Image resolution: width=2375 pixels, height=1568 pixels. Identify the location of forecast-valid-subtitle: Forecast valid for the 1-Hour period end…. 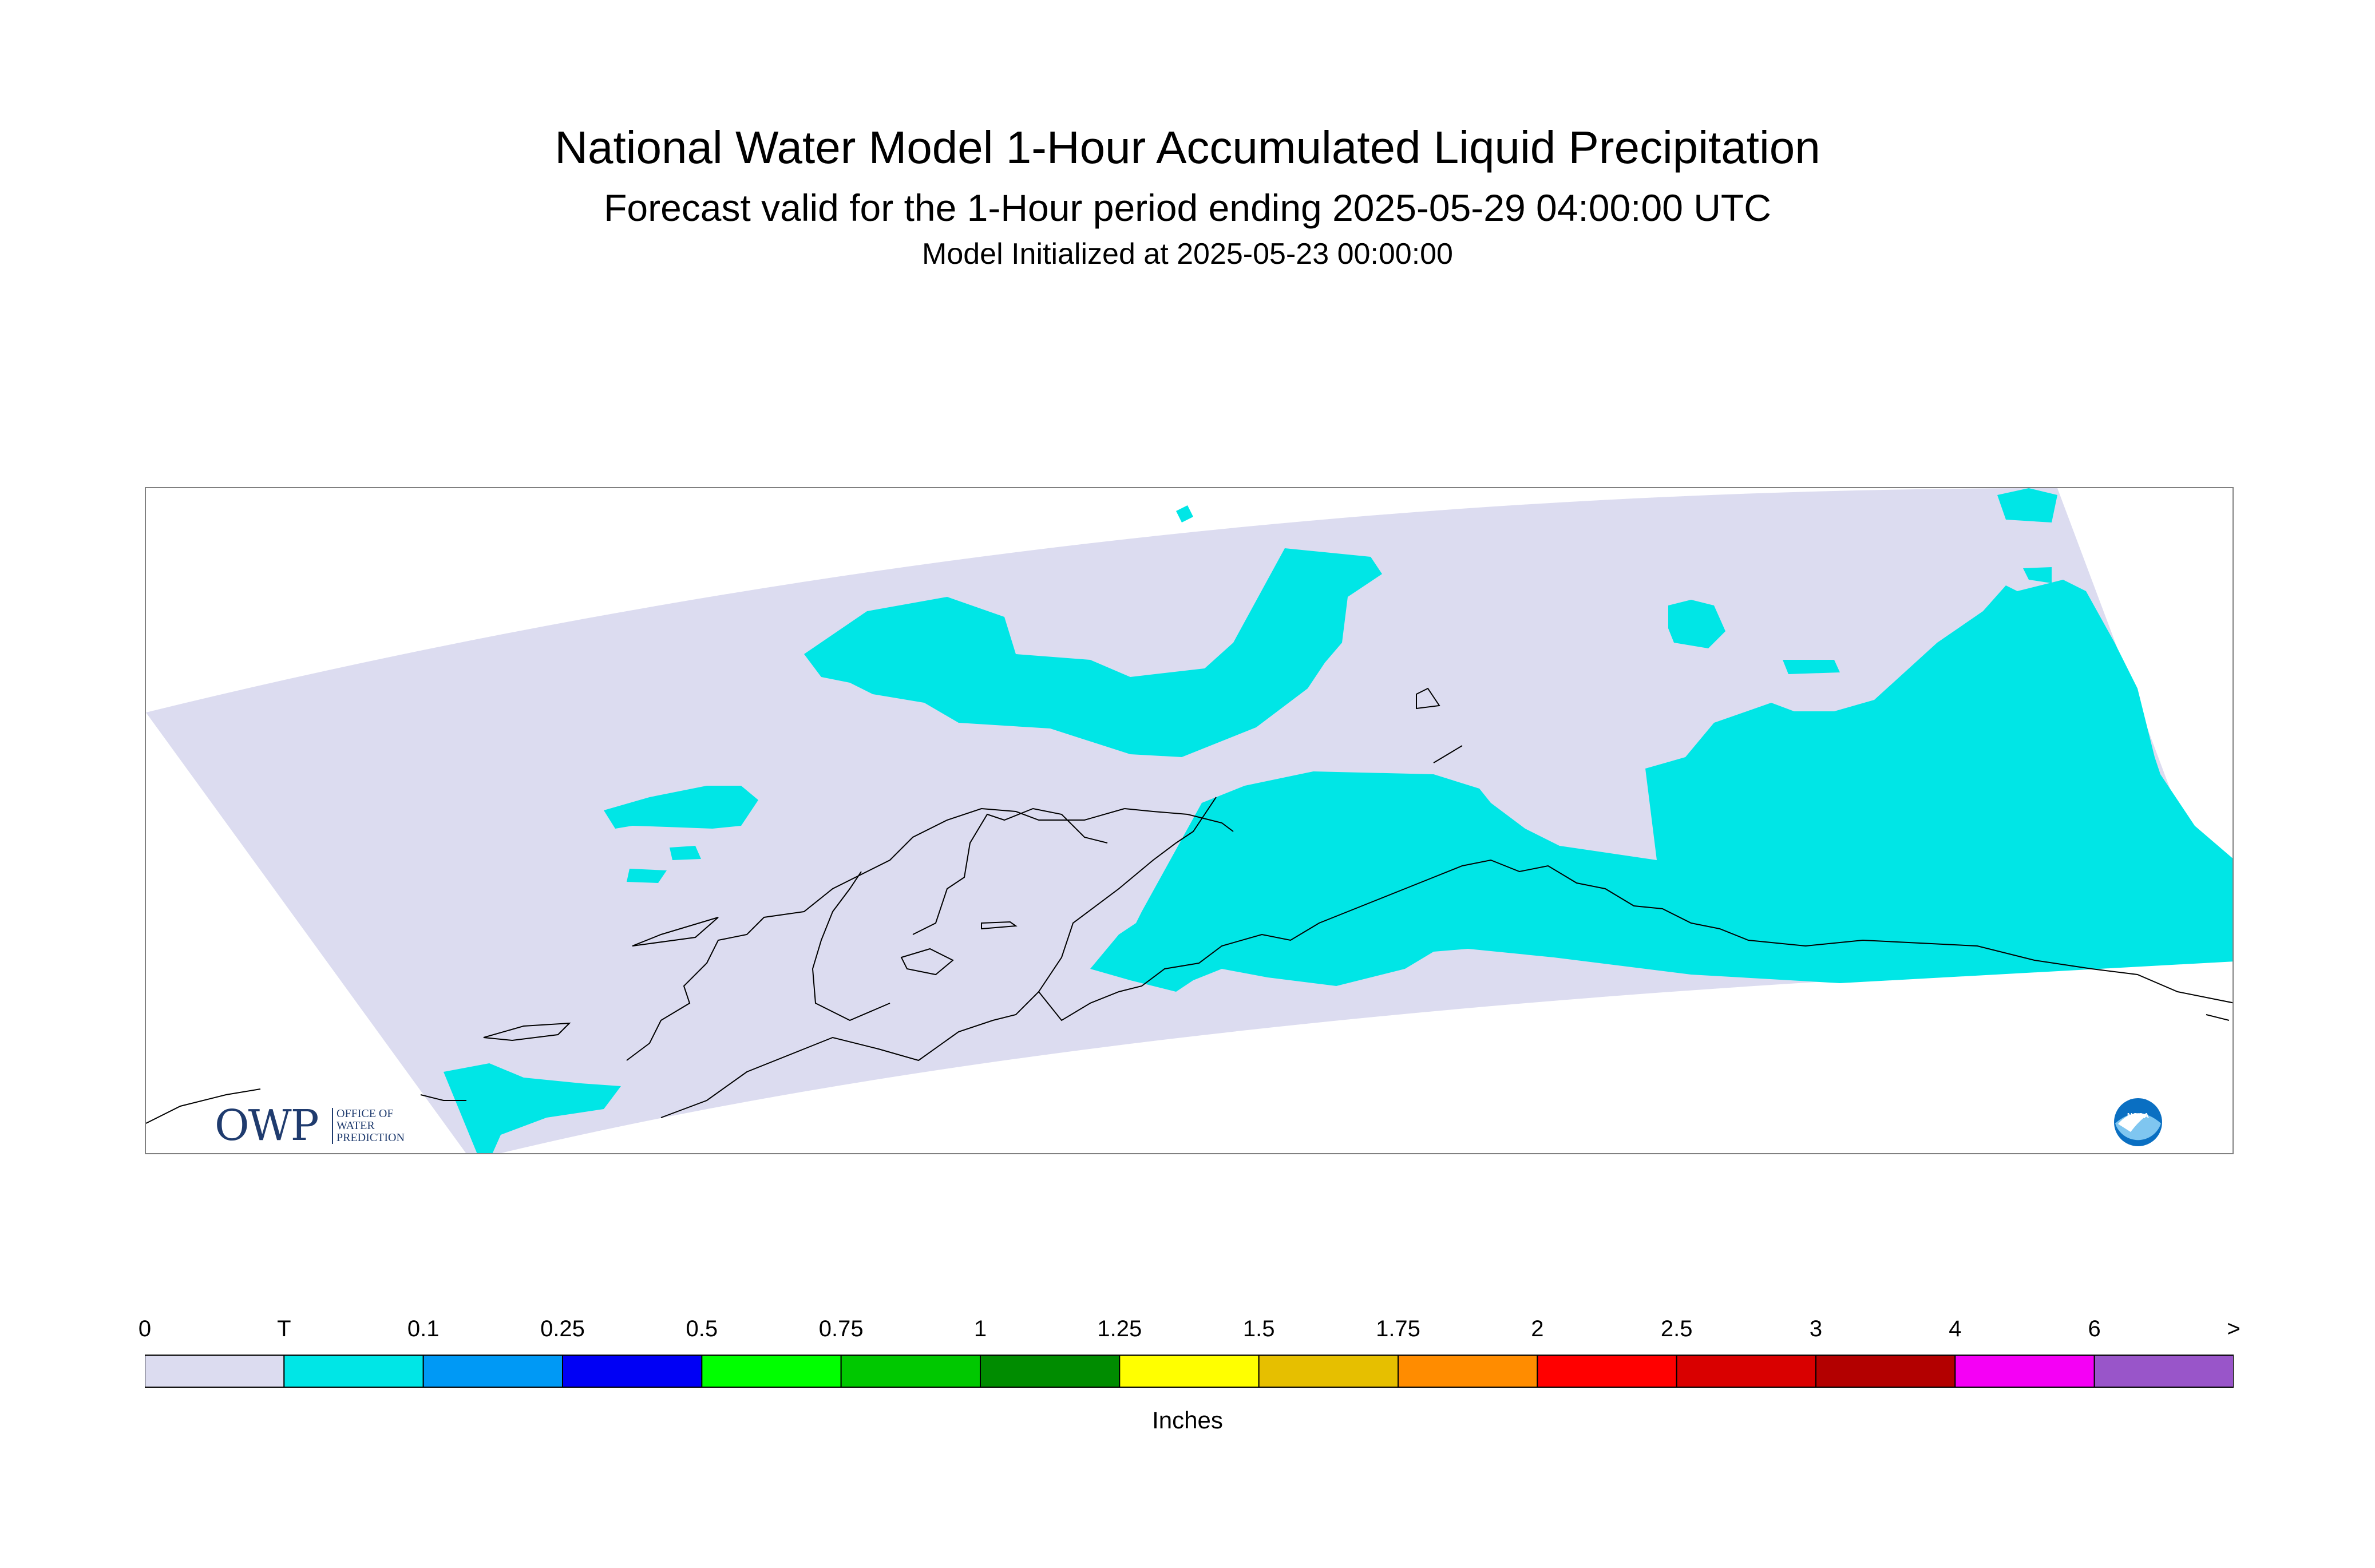
(1187, 208).